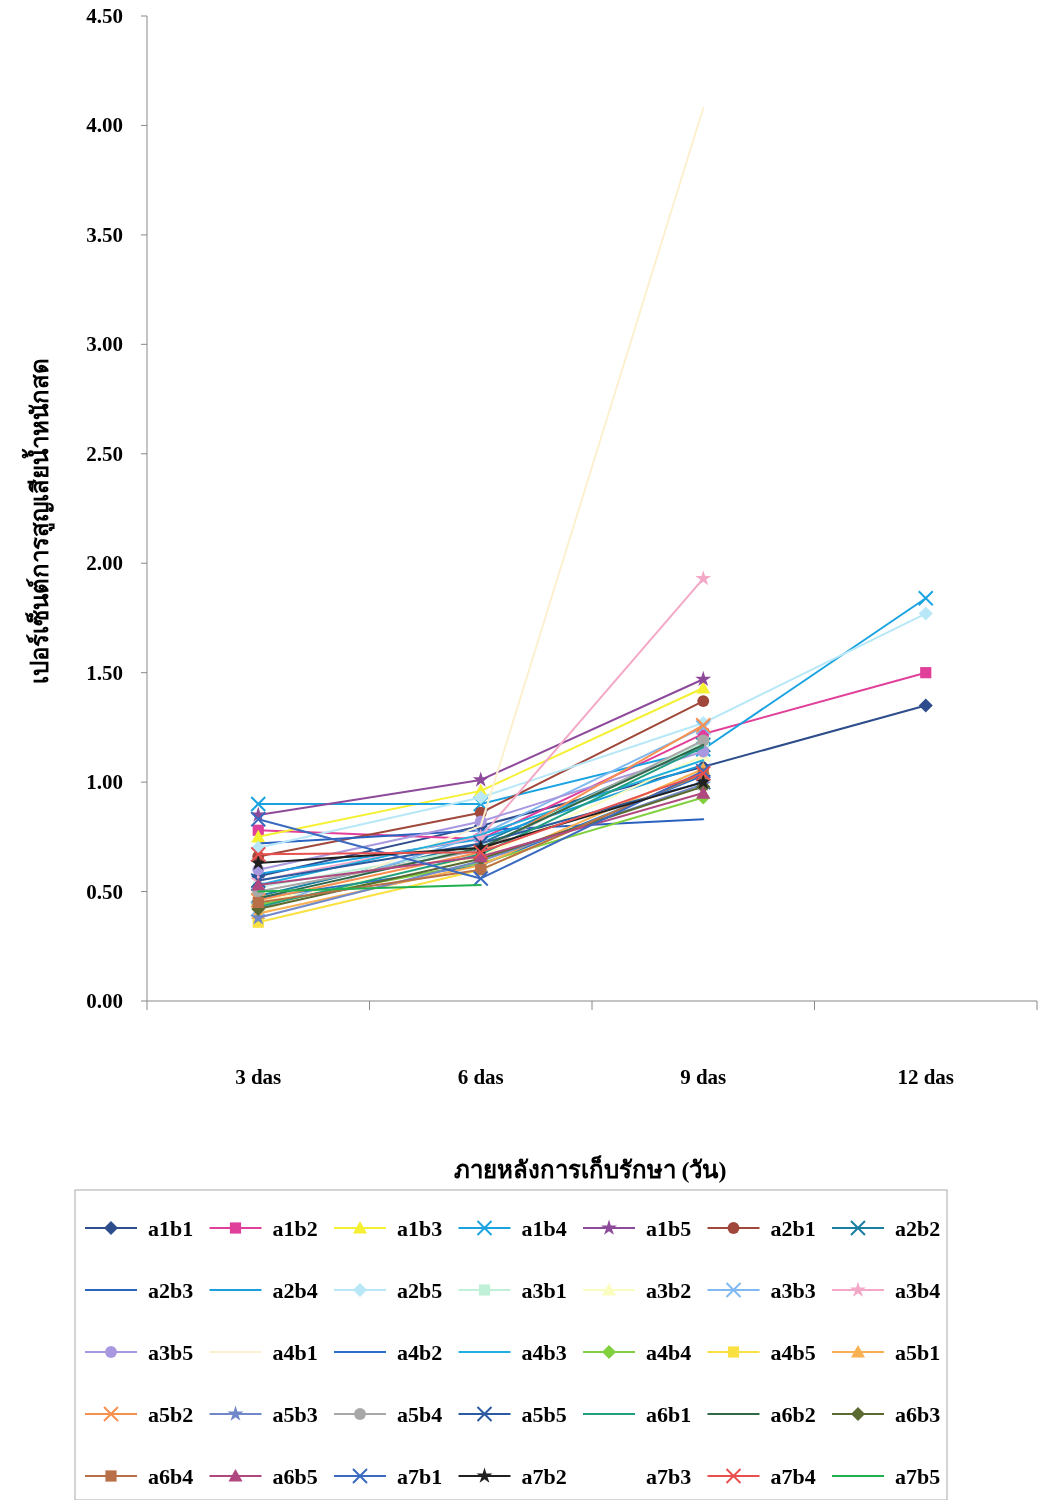 The height and width of the screenshot is (1500, 1039). Describe the element at coordinates (669, 1476) in the screenshot. I see `text: a7b3` at that location.